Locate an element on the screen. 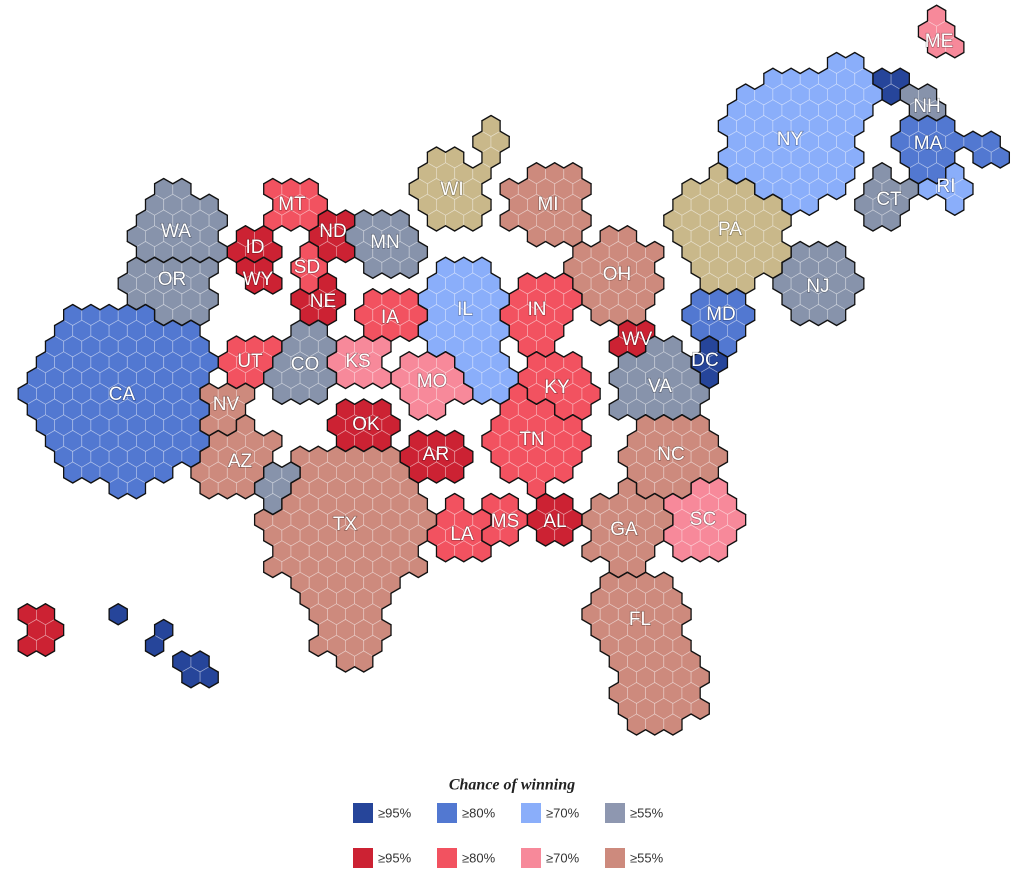 The image size is (1031, 875). state-label: TN is located at coordinates (531, 439).